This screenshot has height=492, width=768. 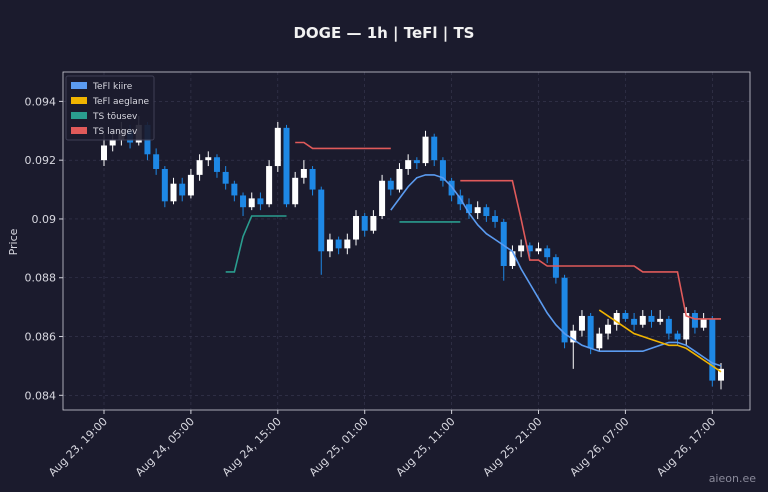 I want to click on legend-box, so click(x=110, y=108).